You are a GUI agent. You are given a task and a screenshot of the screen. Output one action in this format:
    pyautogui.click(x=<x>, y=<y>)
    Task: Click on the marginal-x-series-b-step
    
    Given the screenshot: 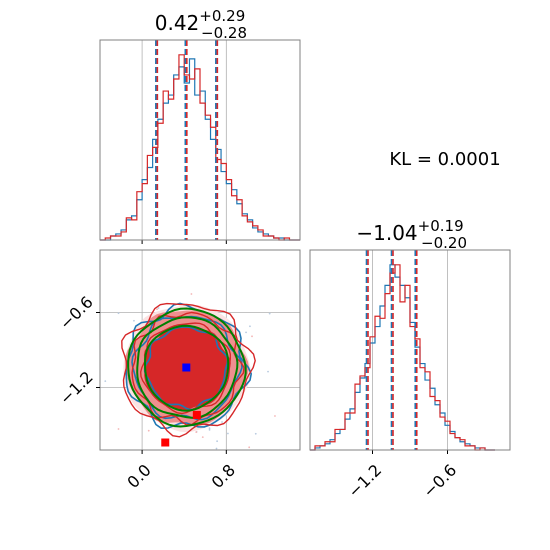 What is the action you would take?
    pyautogui.click(x=200, y=147)
    